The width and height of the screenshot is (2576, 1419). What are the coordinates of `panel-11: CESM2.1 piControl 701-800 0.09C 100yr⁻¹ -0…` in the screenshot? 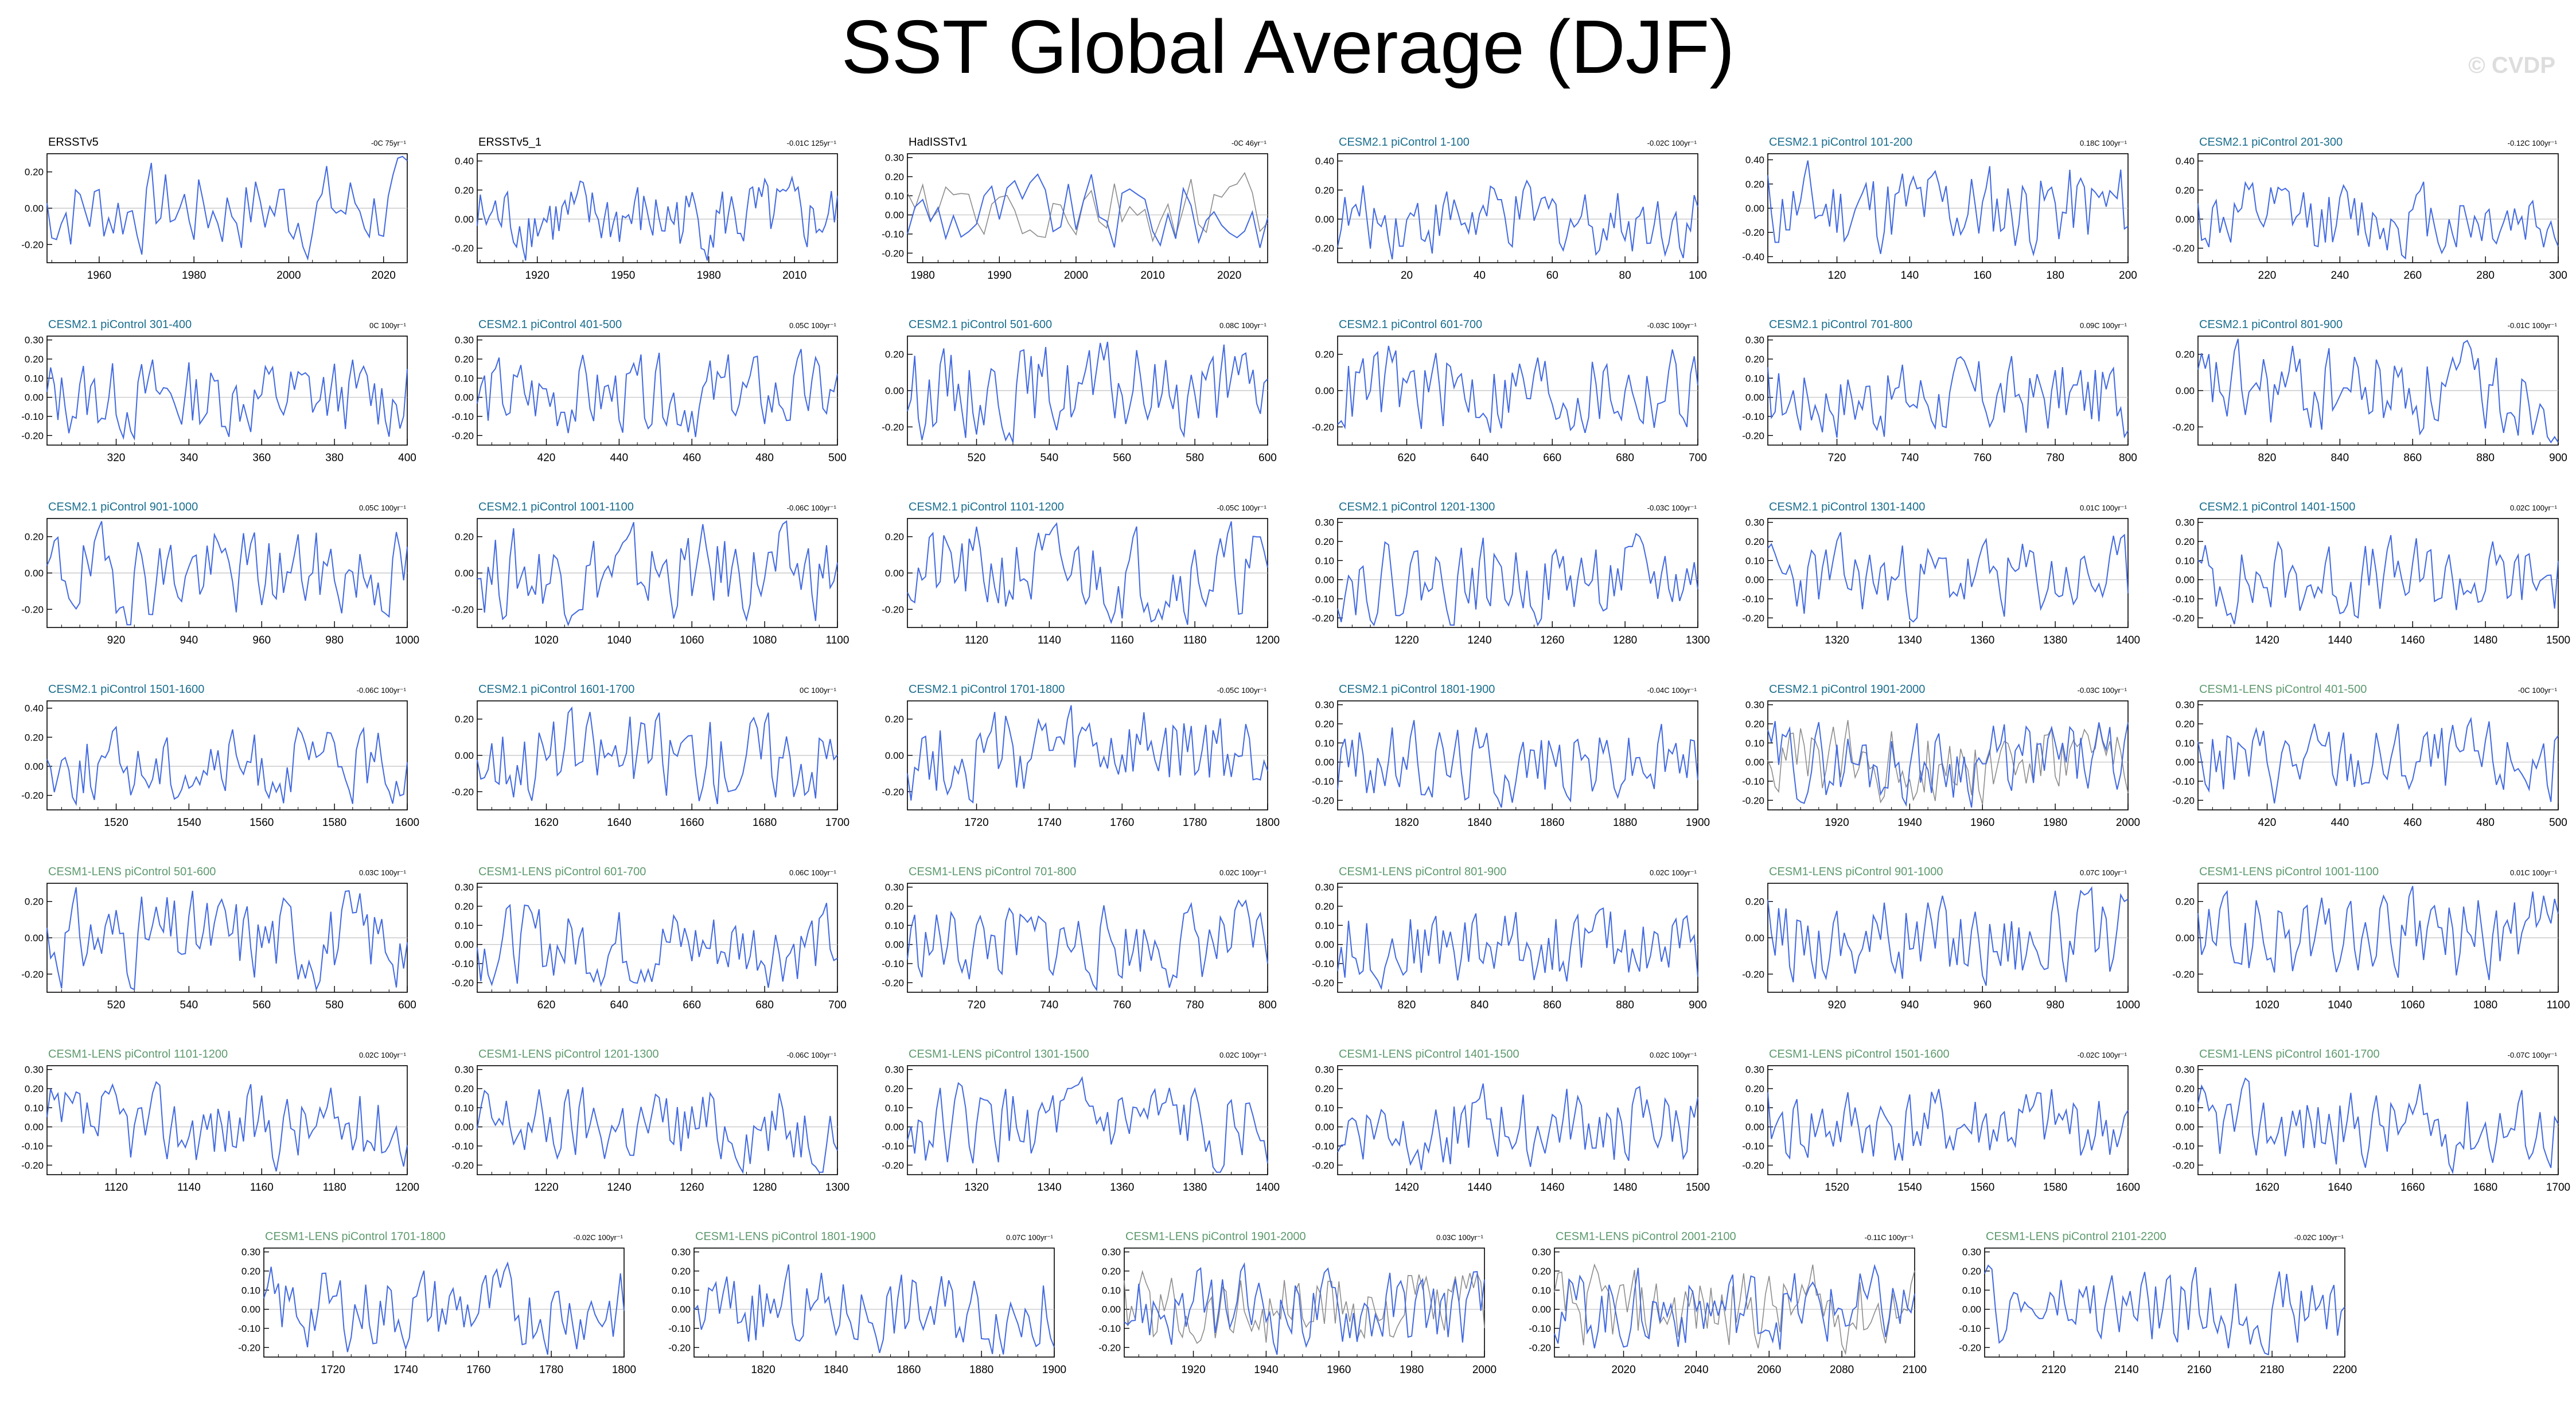 It's located at (1939, 391).